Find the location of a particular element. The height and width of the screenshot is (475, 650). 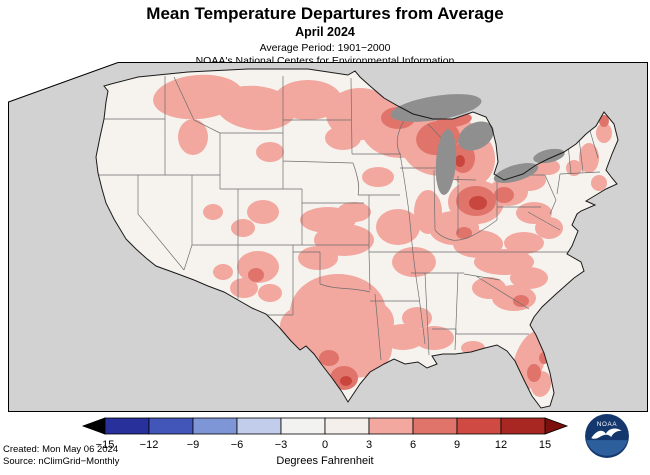

lake-superior is located at coordinates (436, 108).